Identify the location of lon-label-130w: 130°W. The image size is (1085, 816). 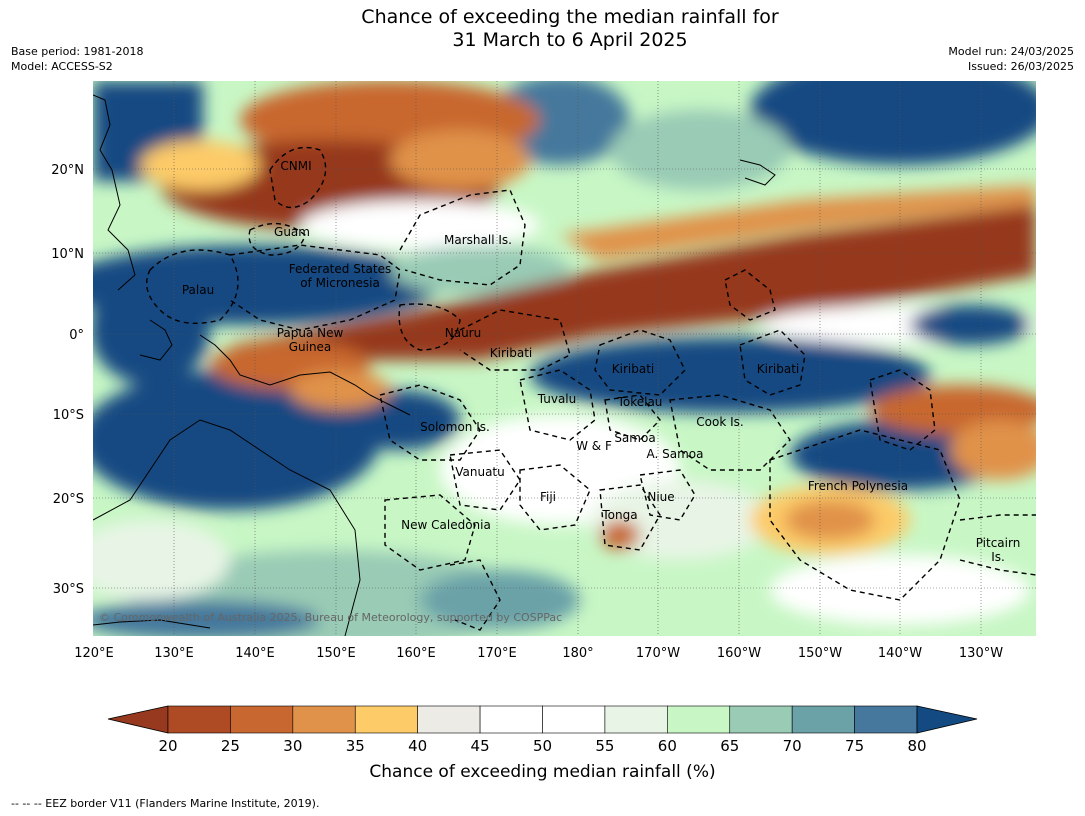
(981, 653).